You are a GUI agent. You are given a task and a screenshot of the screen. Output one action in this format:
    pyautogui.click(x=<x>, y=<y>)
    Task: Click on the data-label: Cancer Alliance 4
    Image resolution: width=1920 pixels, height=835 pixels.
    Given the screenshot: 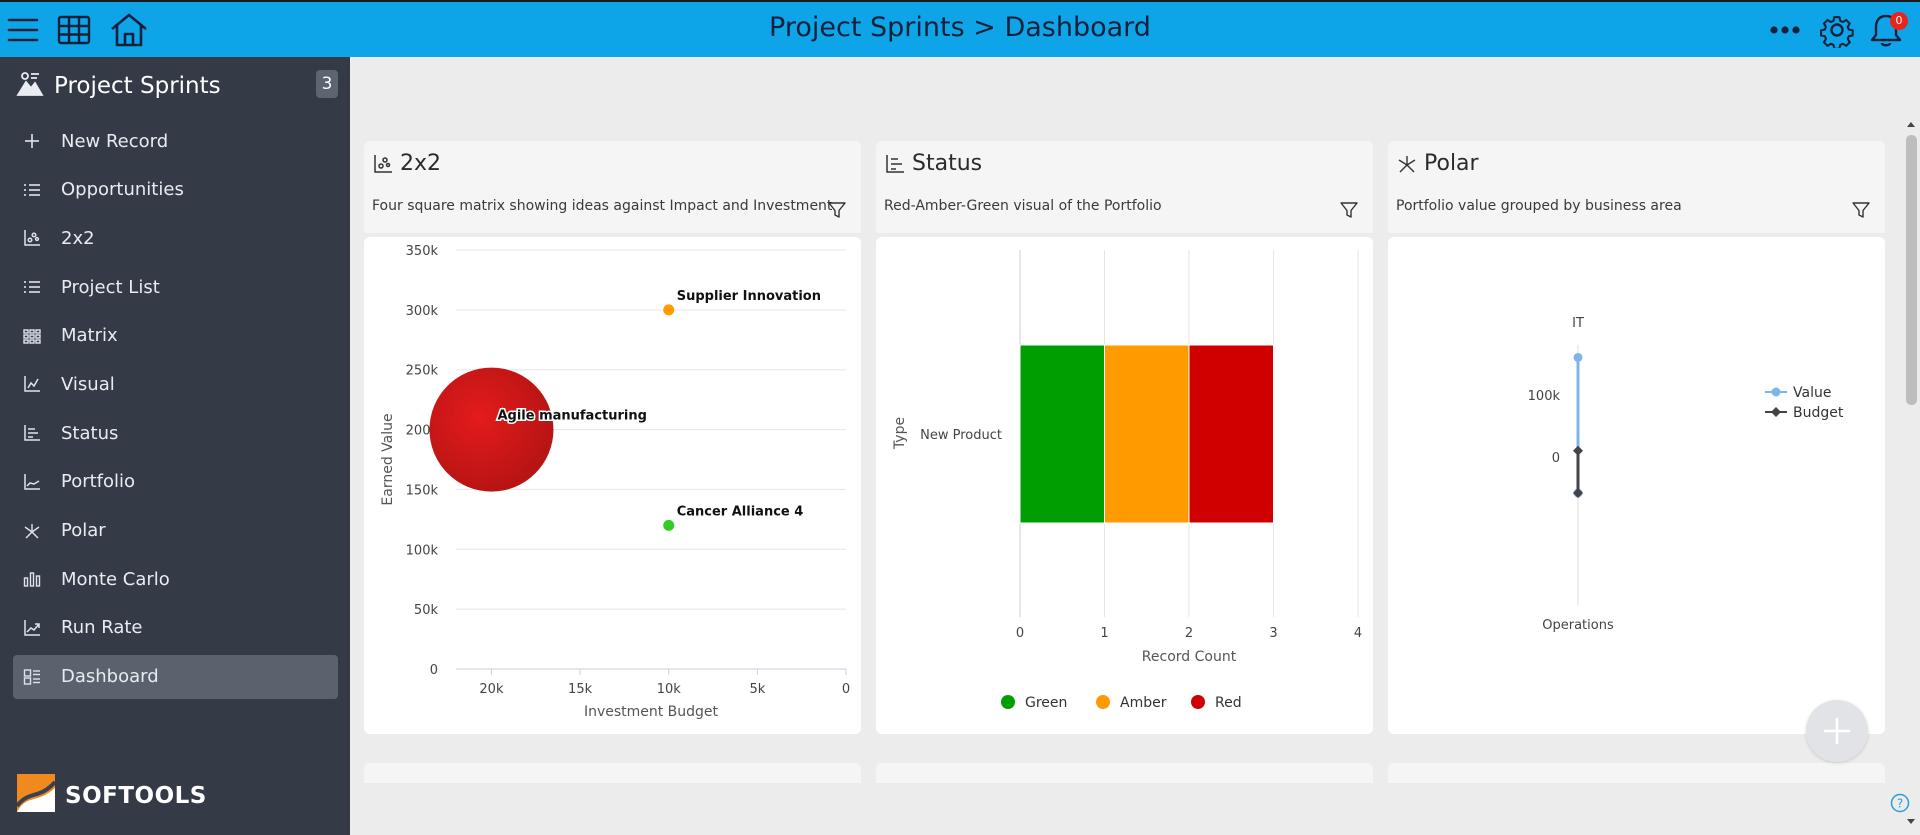 What is the action you would take?
    pyautogui.click(x=740, y=511)
    